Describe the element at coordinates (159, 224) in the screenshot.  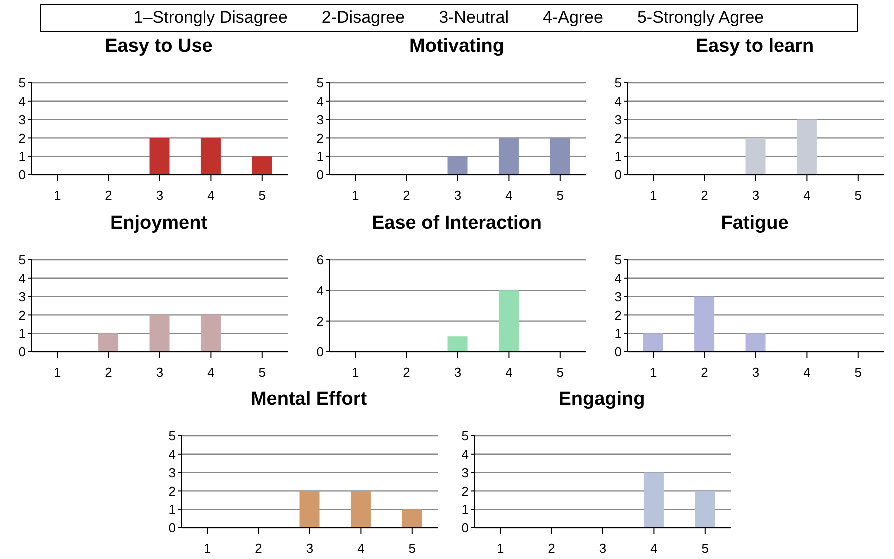
I see `chart-title: Enjoyment` at that location.